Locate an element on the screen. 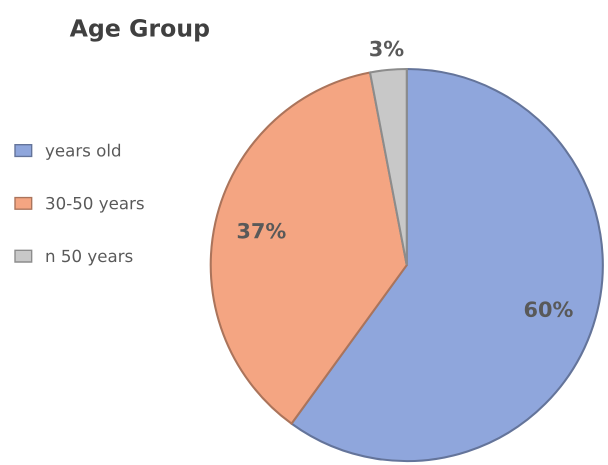 The width and height of the screenshot is (608, 465). chart-title: Age Group is located at coordinates (139, 30).